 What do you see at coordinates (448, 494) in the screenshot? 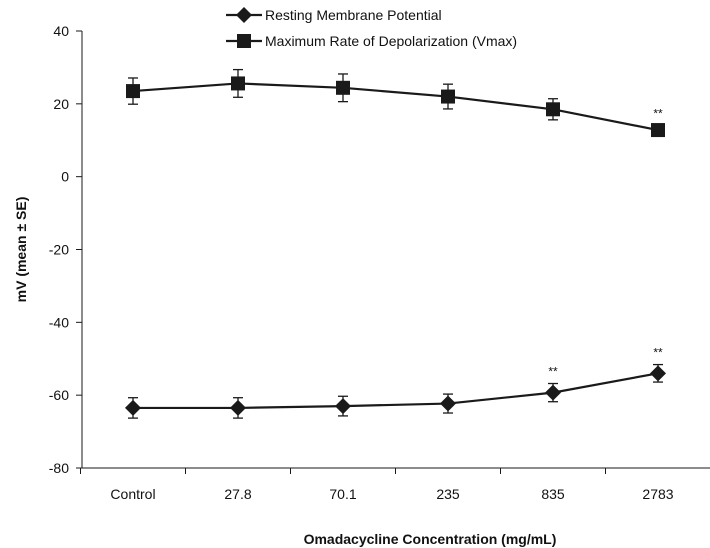
I see `x-tick-label: 235` at bounding box center [448, 494].